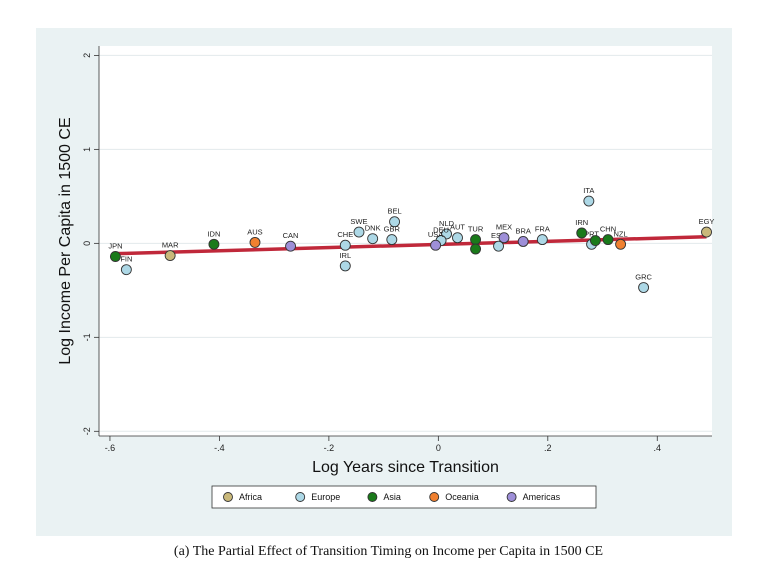 The height and width of the screenshot is (577, 777). Describe the element at coordinates (447, 223) in the screenshot. I see `point-label: NLD` at that location.